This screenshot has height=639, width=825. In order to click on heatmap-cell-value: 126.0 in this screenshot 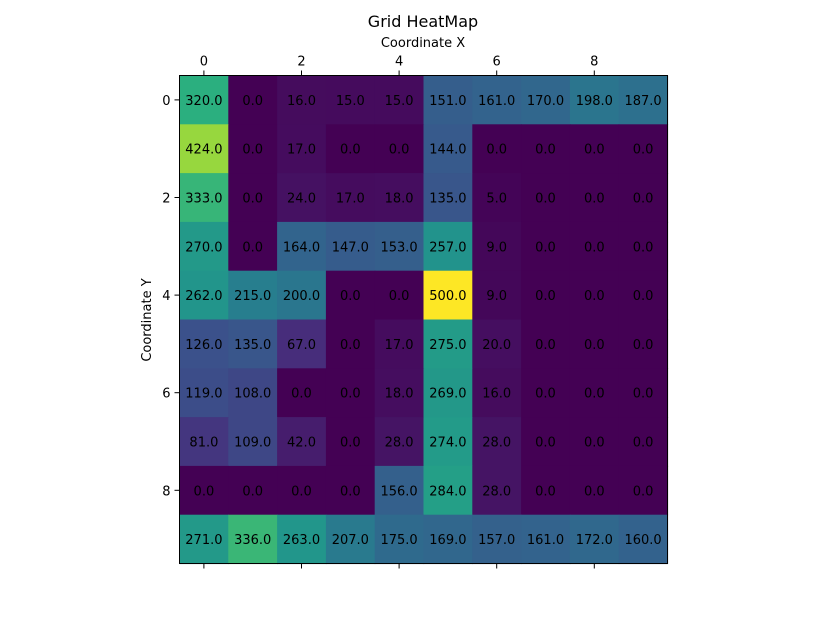, I will do `click(203, 345)`.